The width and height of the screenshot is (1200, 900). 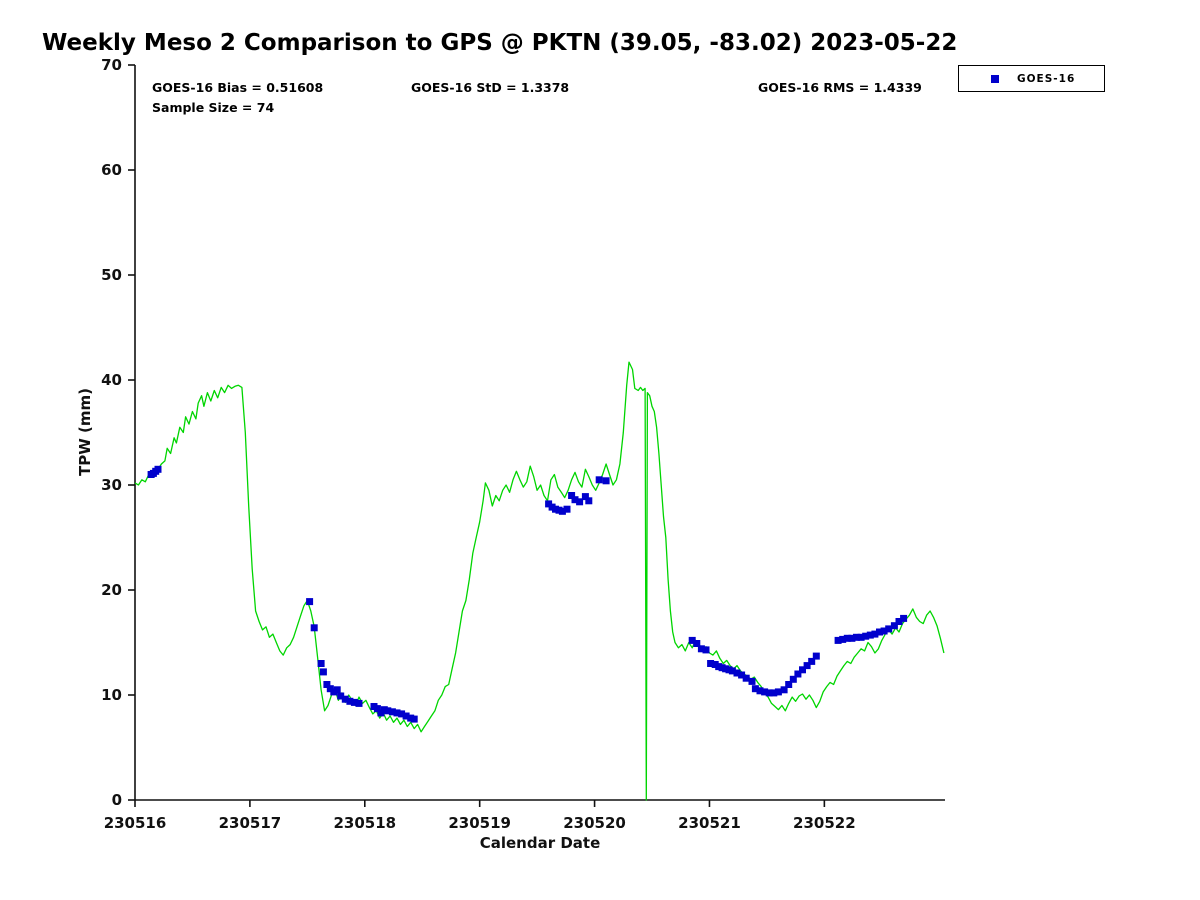 What do you see at coordinates (111, 380) in the screenshot?
I see `y-tick-label: 40` at bounding box center [111, 380].